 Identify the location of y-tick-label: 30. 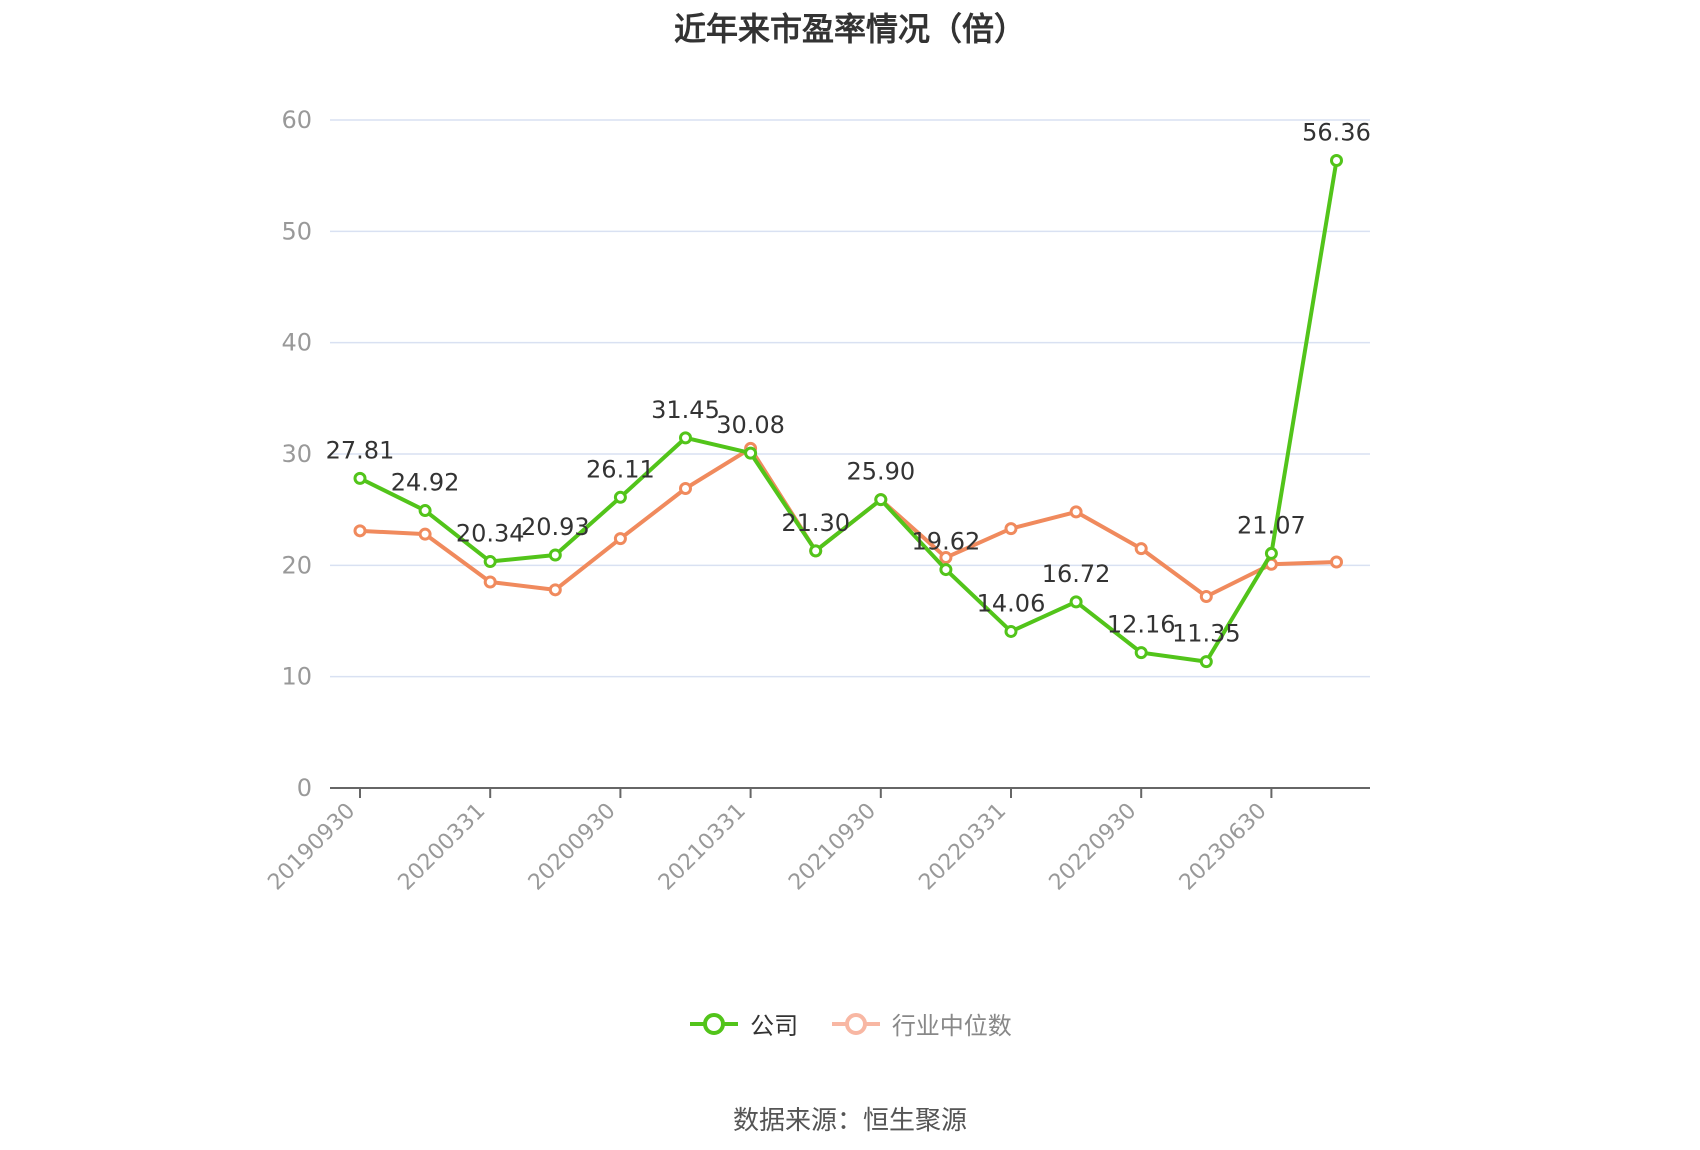
(296, 454).